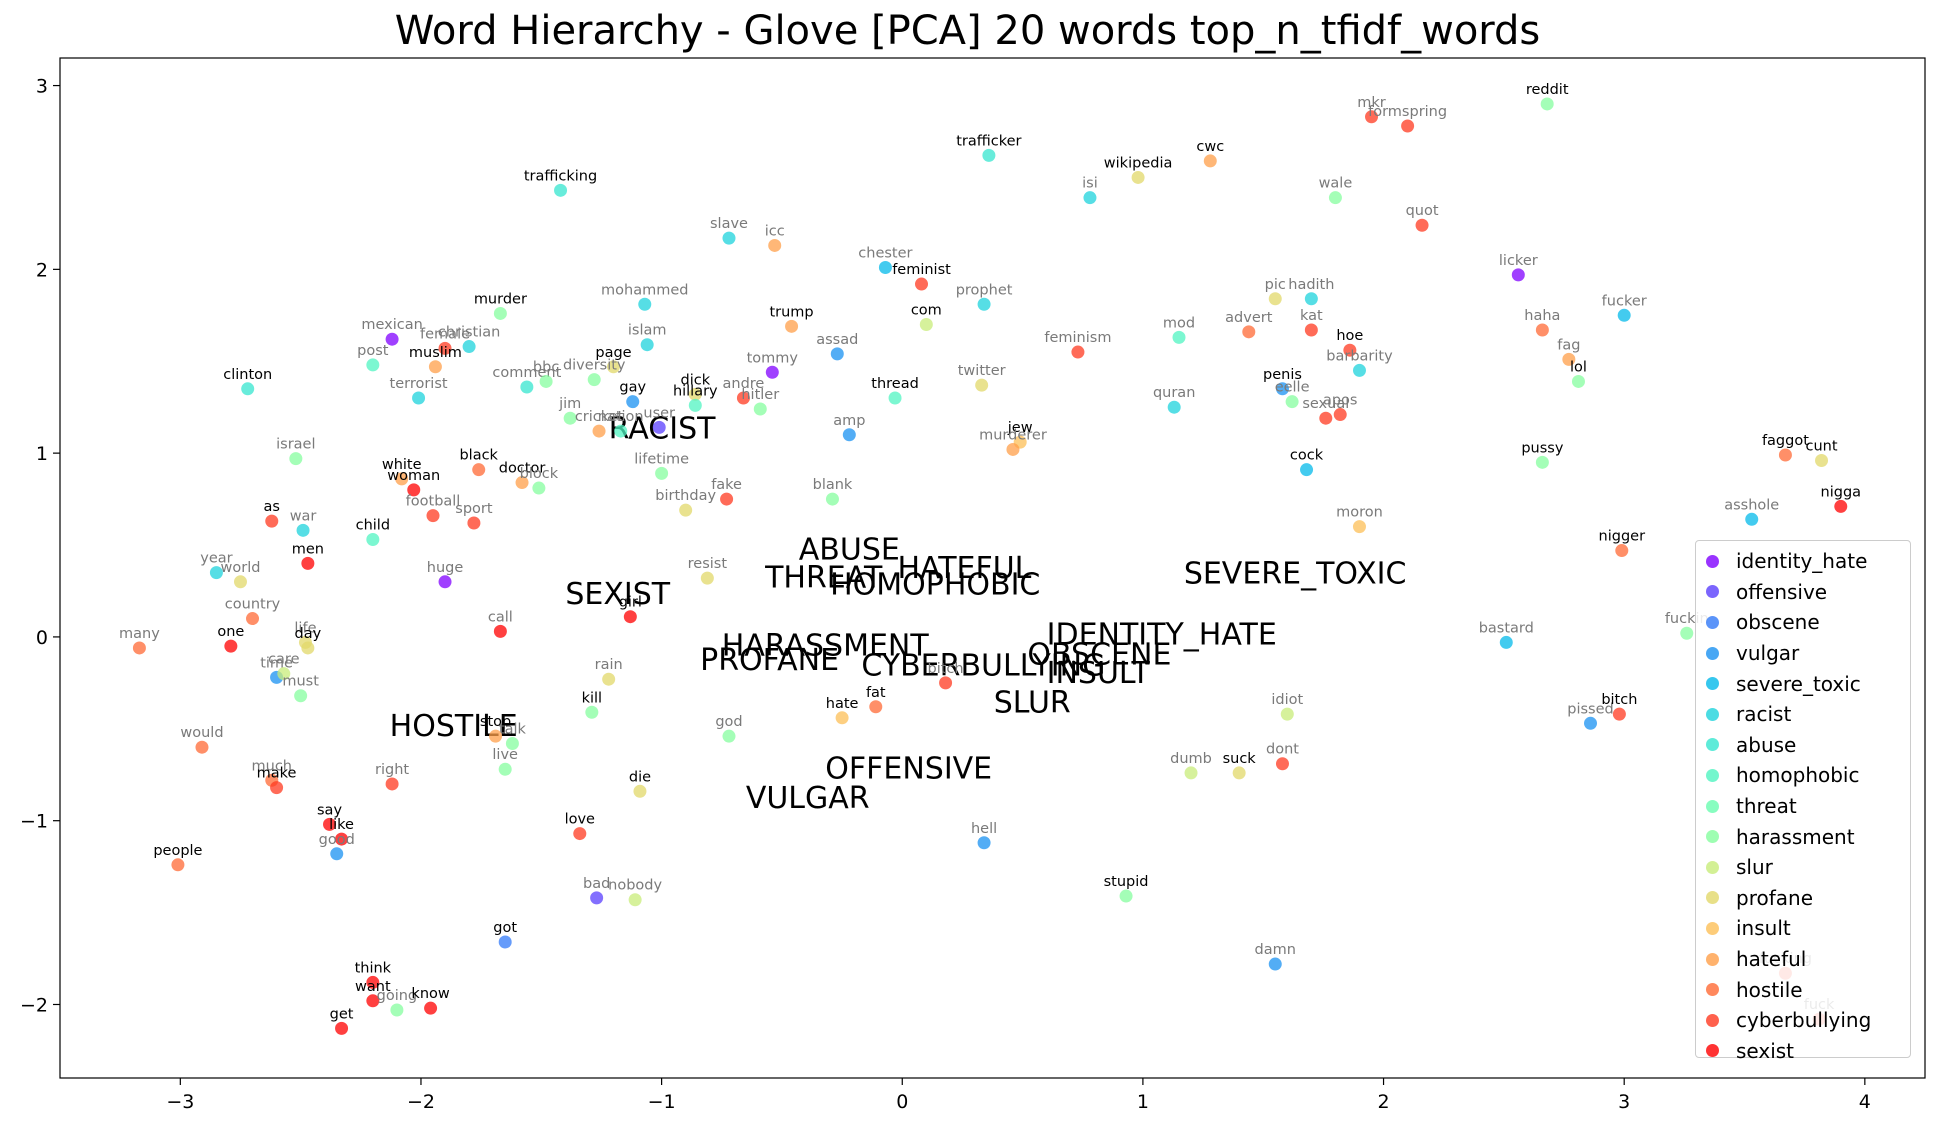 The width and height of the screenshot is (1935, 1127). Describe the element at coordinates (284, 660) in the screenshot. I see `point-label: care` at that location.